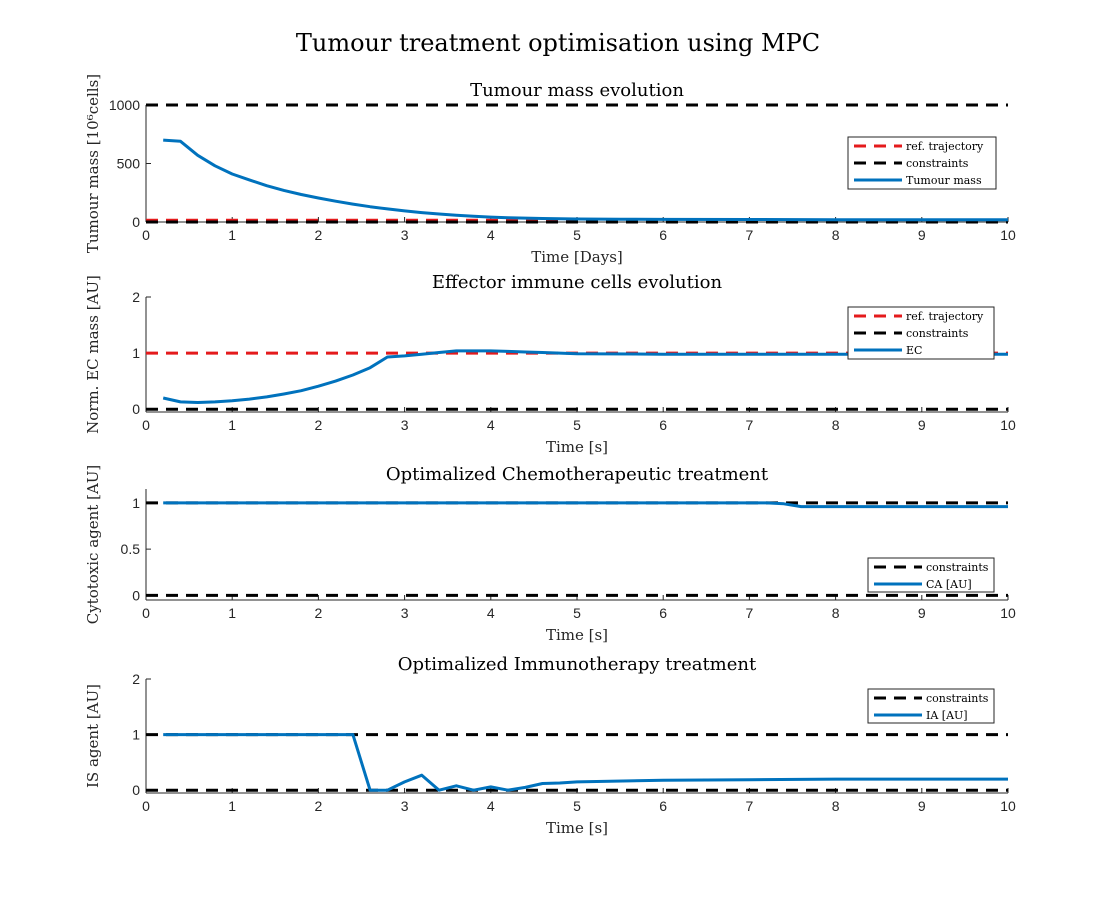 The height and width of the screenshot is (902, 1114). Describe the element at coordinates (577, 474) in the screenshot. I see `subplot-title: Optimalized Chemotherapeutic treatment` at that location.